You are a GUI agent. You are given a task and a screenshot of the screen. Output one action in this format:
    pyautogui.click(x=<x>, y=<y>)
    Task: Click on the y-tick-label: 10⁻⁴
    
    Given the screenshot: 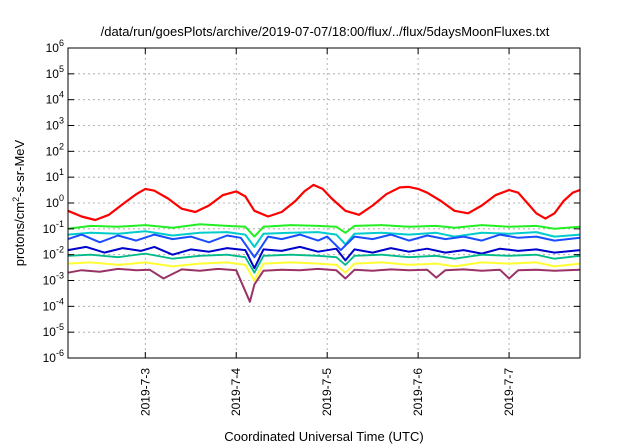 What is the action you would take?
    pyautogui.click(x=53, y=304)
    